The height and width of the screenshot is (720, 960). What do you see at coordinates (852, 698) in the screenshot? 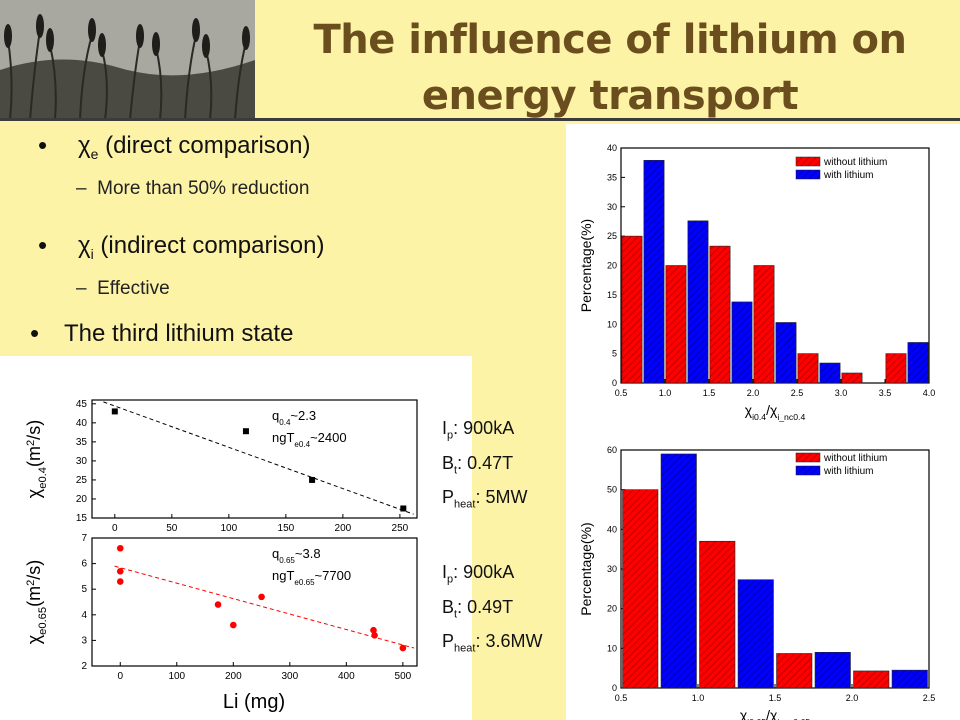
I see `x-tick-label: 2.0` at bounding box center [852, 698].